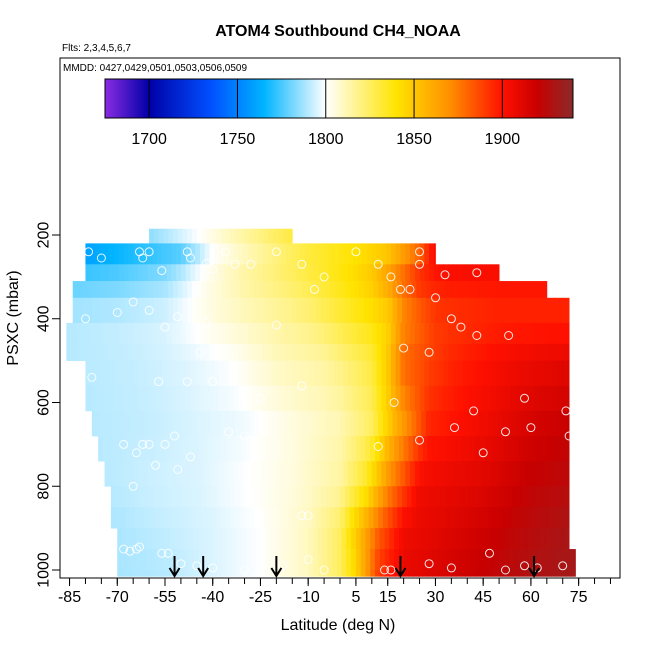  What do you see at coordinates (308, 597) in the screenshot?
I see `x-axis-tick-label: -10` at bounding box center [308, 597].